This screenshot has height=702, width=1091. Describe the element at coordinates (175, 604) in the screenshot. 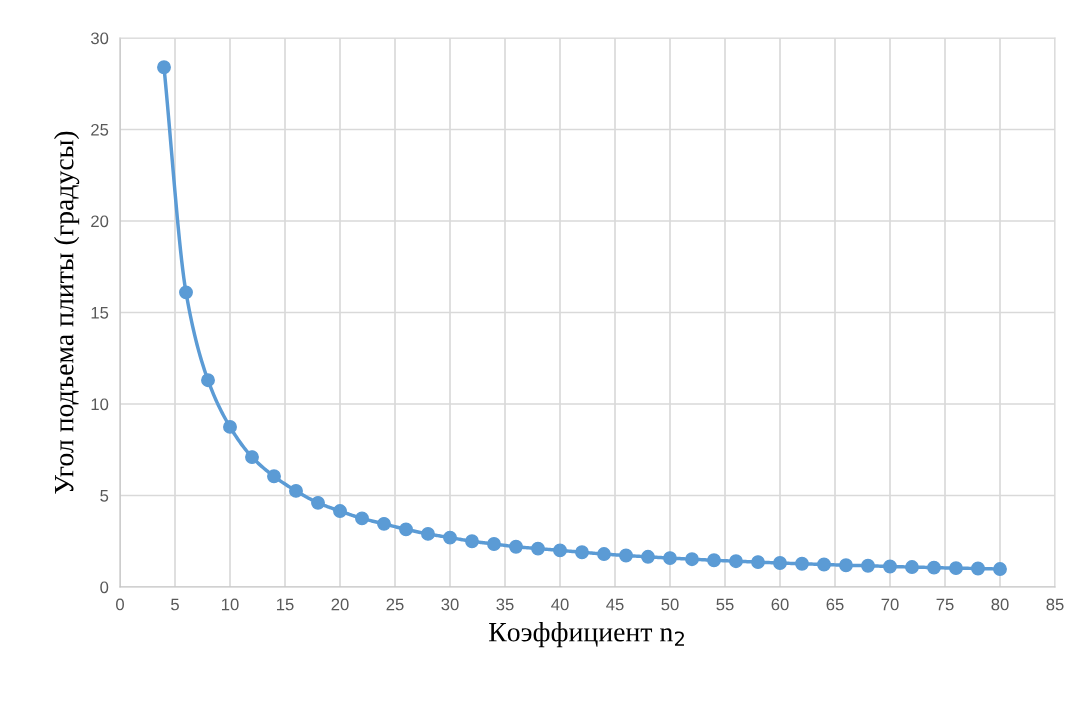

I see `x-tick-label: 5` at that location.